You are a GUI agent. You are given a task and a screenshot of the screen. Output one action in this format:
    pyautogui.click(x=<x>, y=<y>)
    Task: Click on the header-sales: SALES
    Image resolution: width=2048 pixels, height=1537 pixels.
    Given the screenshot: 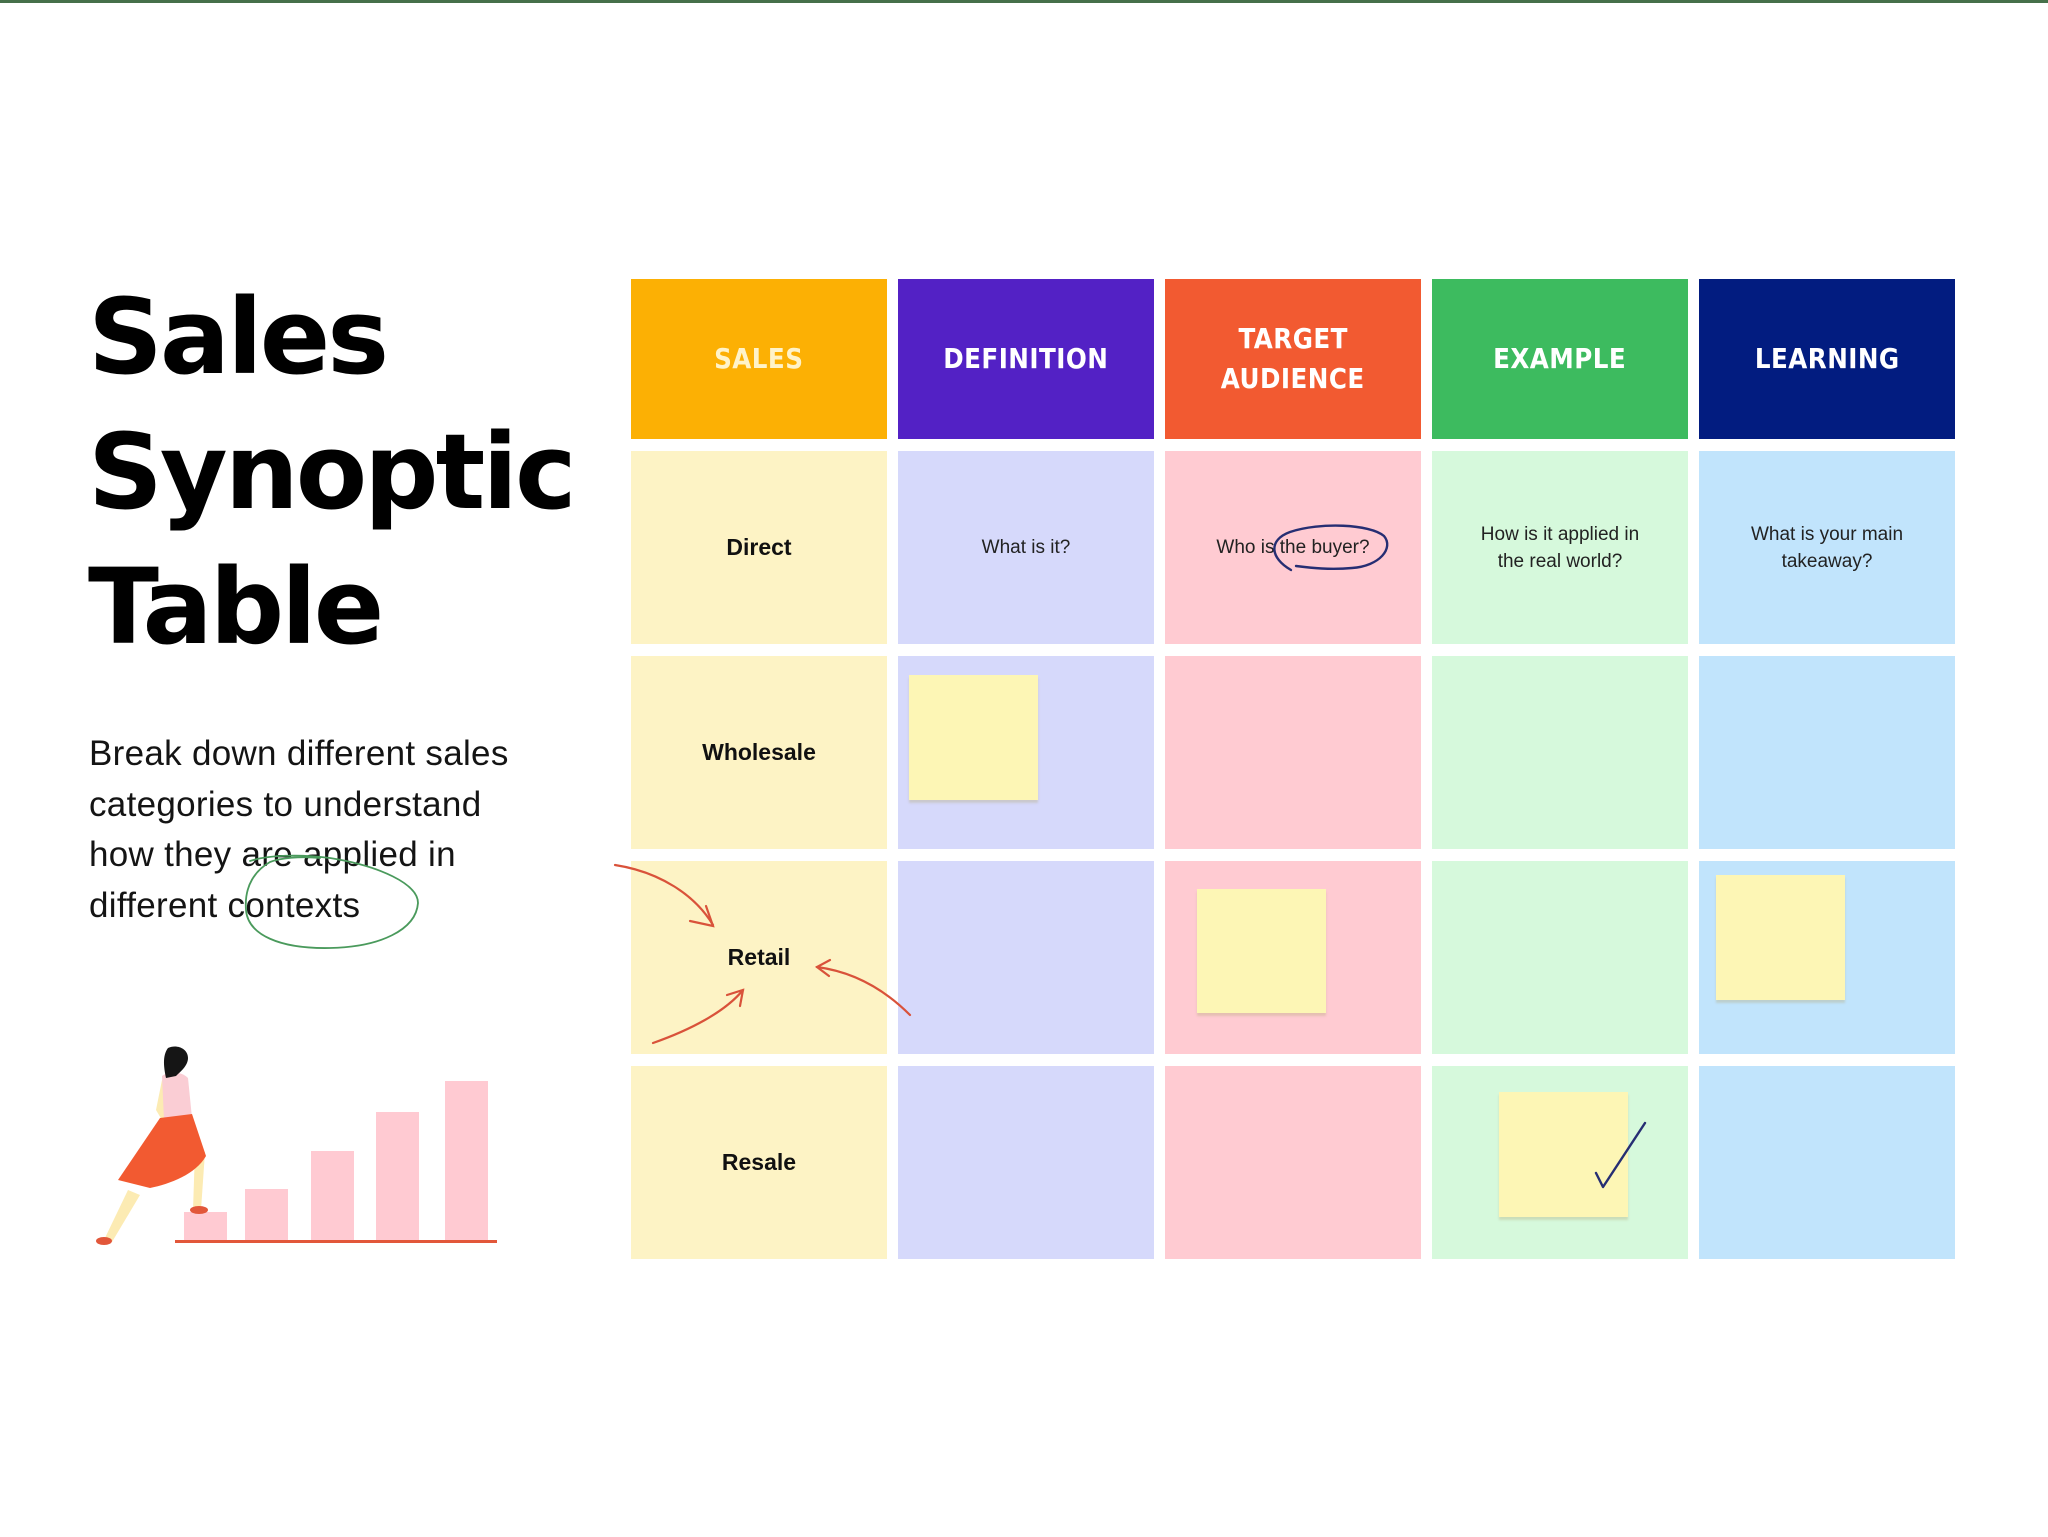 What is the action you would take?
    pyautogui.click(x=759, y=359)
    